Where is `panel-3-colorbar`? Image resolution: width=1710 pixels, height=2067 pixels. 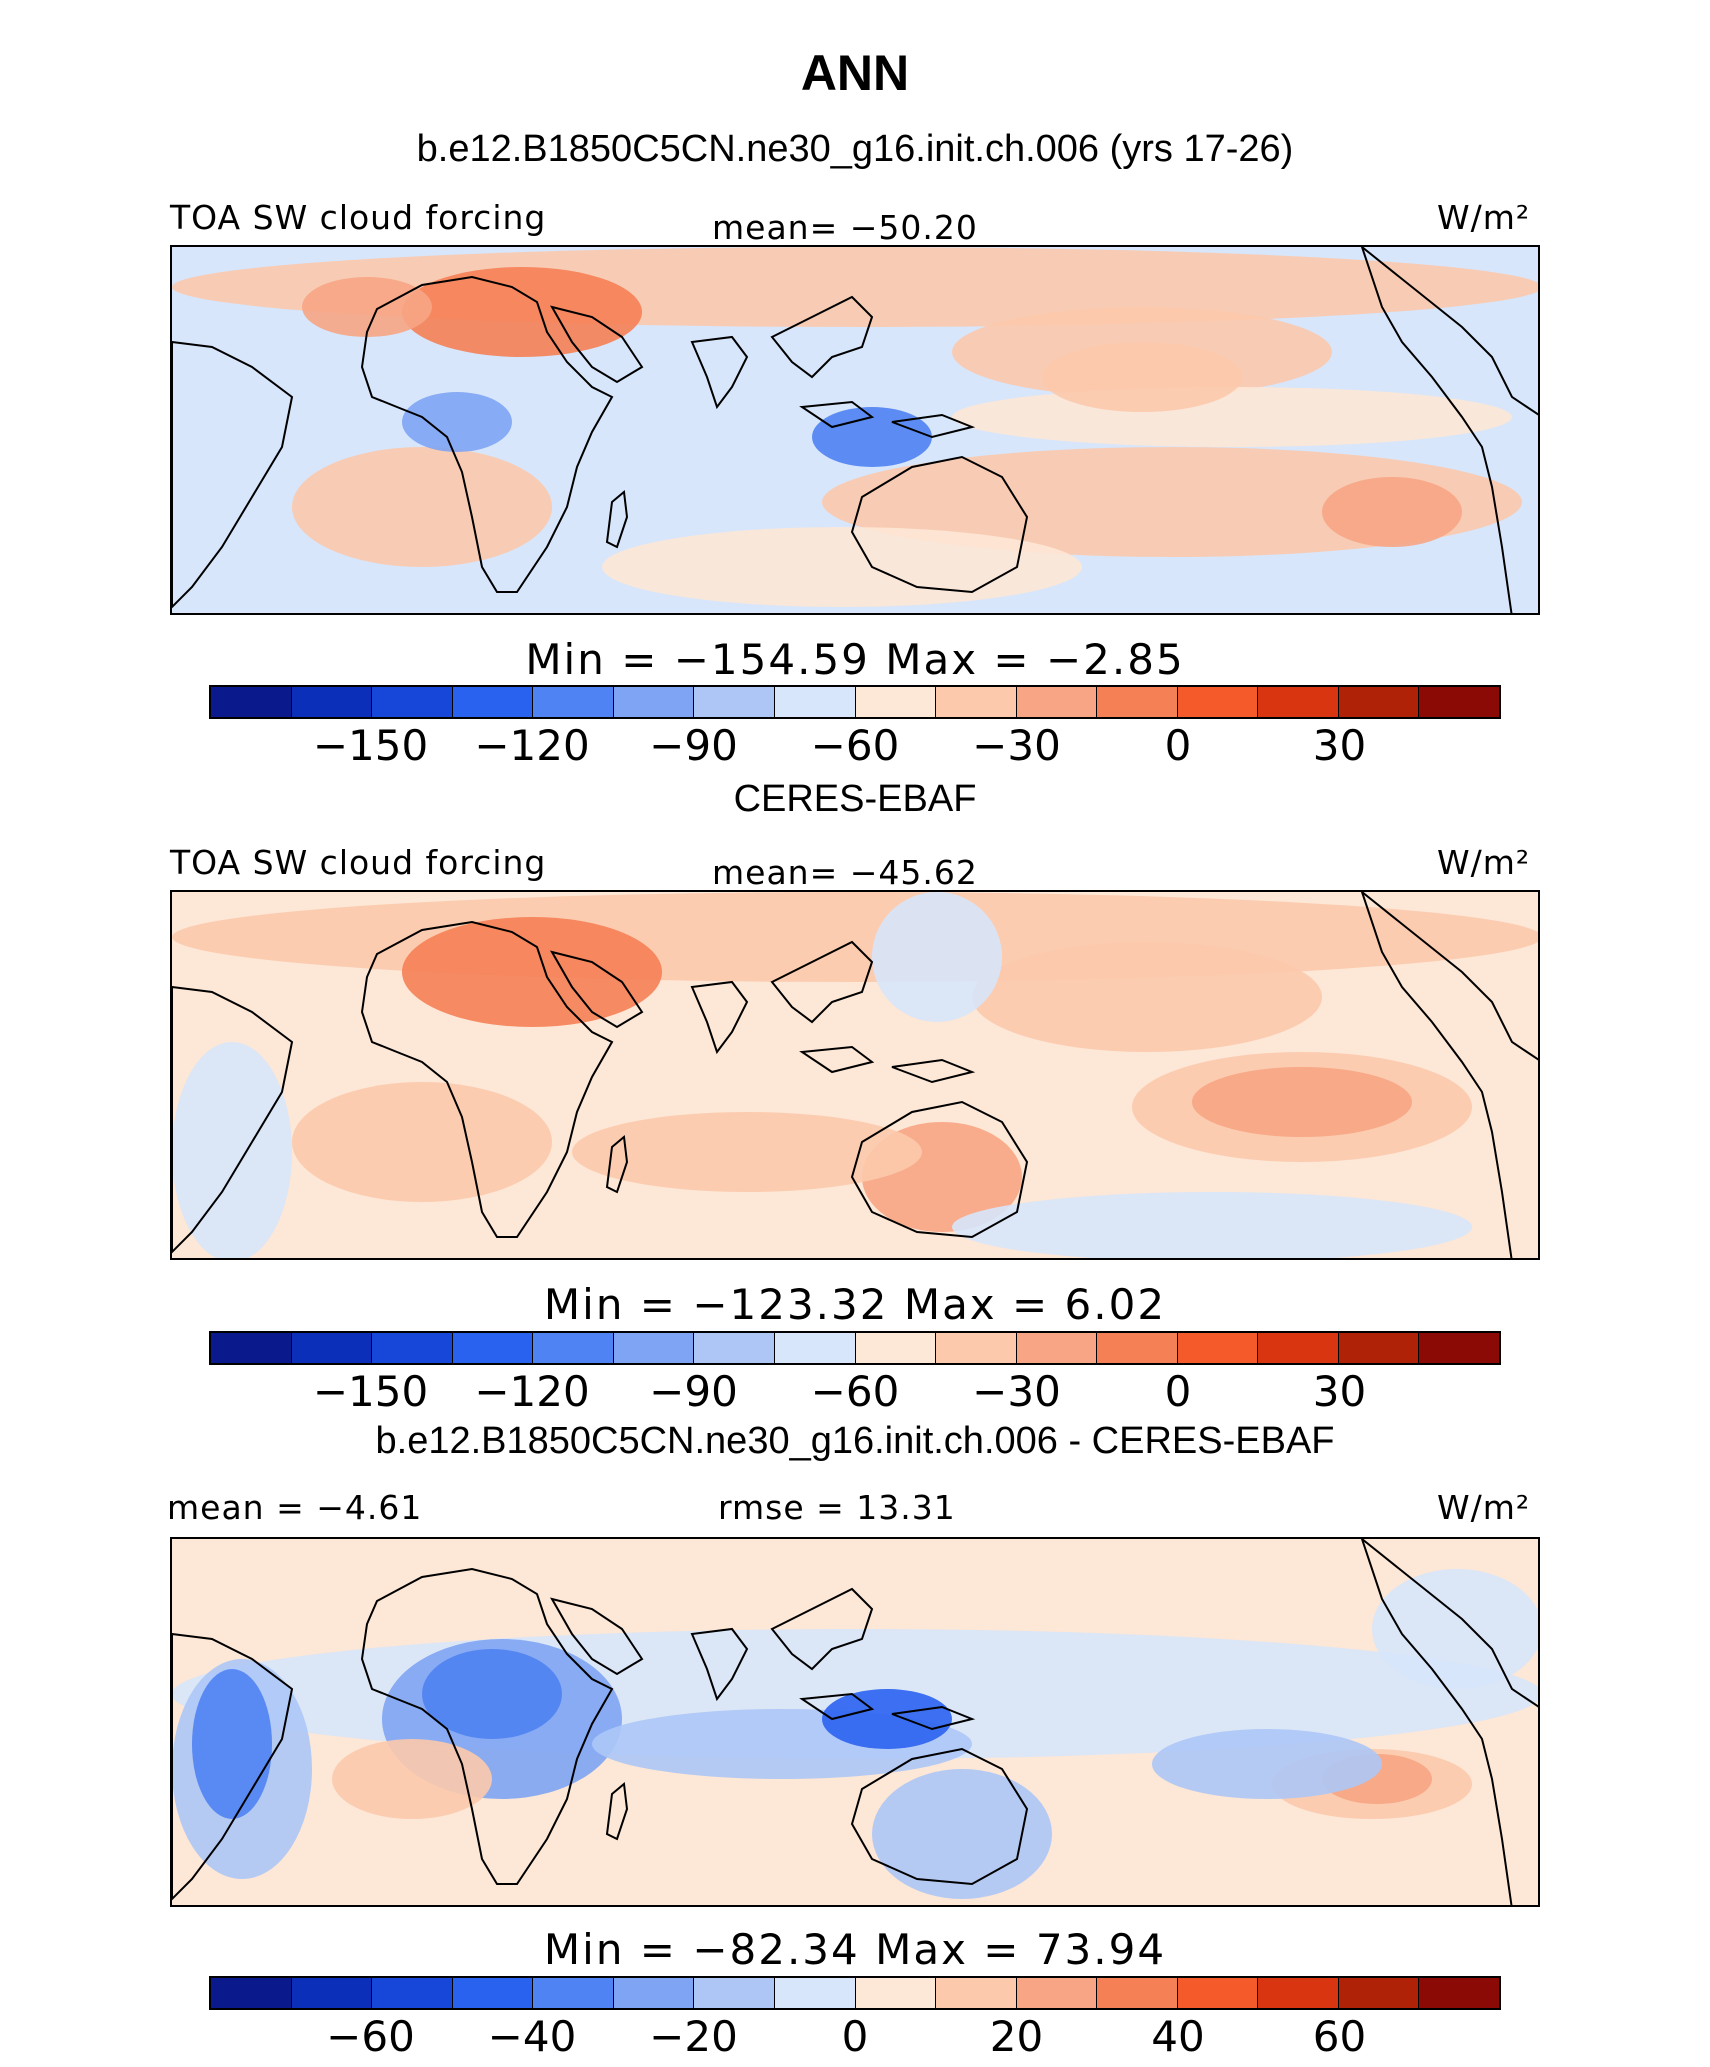
panel-3-colorbar is located at coordinates (855, 1993).